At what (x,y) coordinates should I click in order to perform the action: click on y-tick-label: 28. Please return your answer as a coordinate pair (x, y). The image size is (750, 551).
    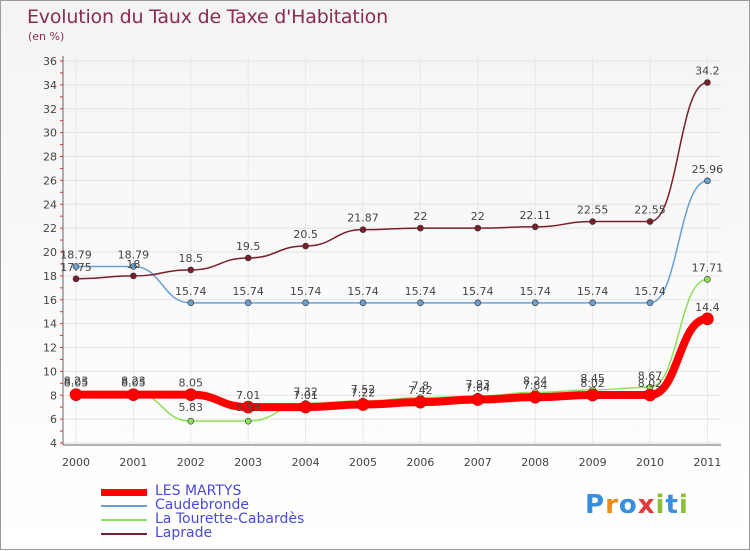
    Looking at the image, I should click on (50, 157).